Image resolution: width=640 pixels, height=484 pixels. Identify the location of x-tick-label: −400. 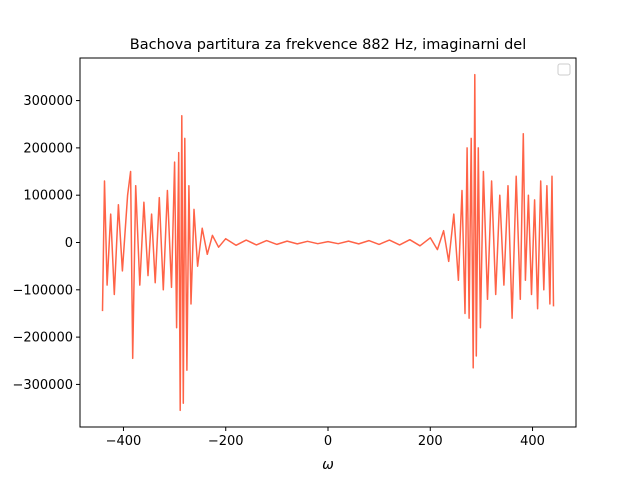
(124, 441).